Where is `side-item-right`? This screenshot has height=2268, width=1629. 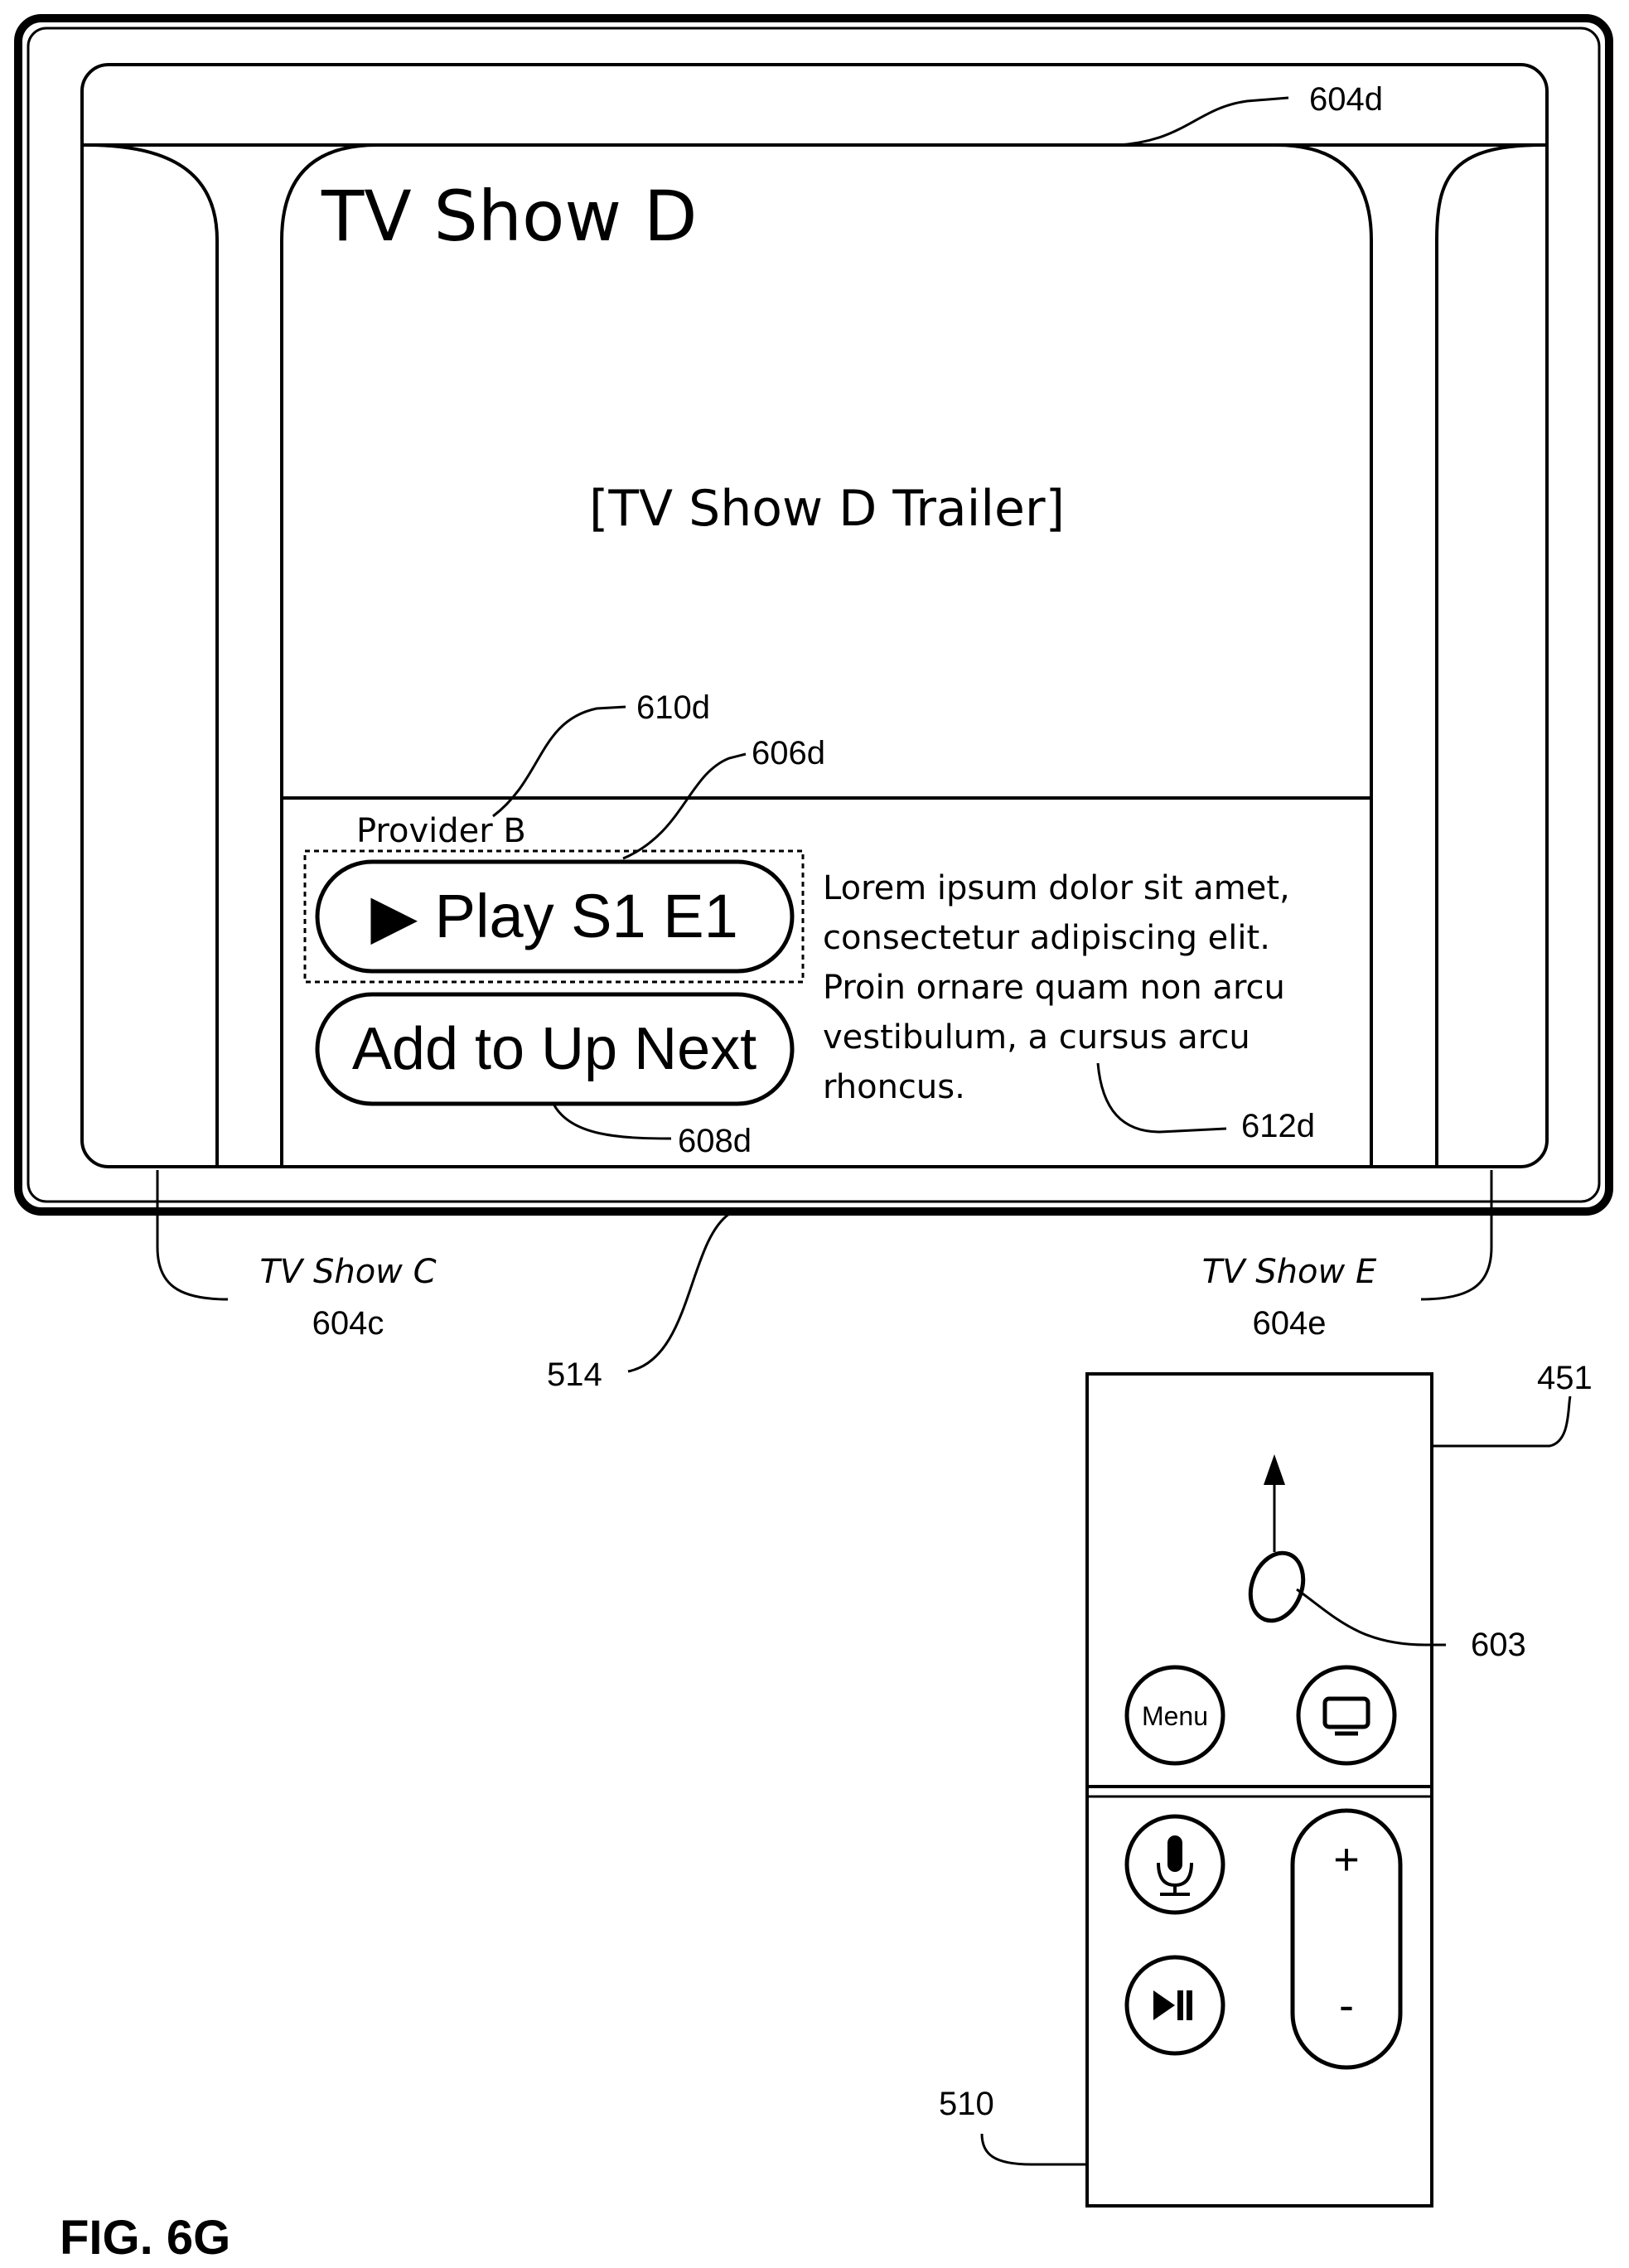 side-item-right is located at coordinates (1489, 656).